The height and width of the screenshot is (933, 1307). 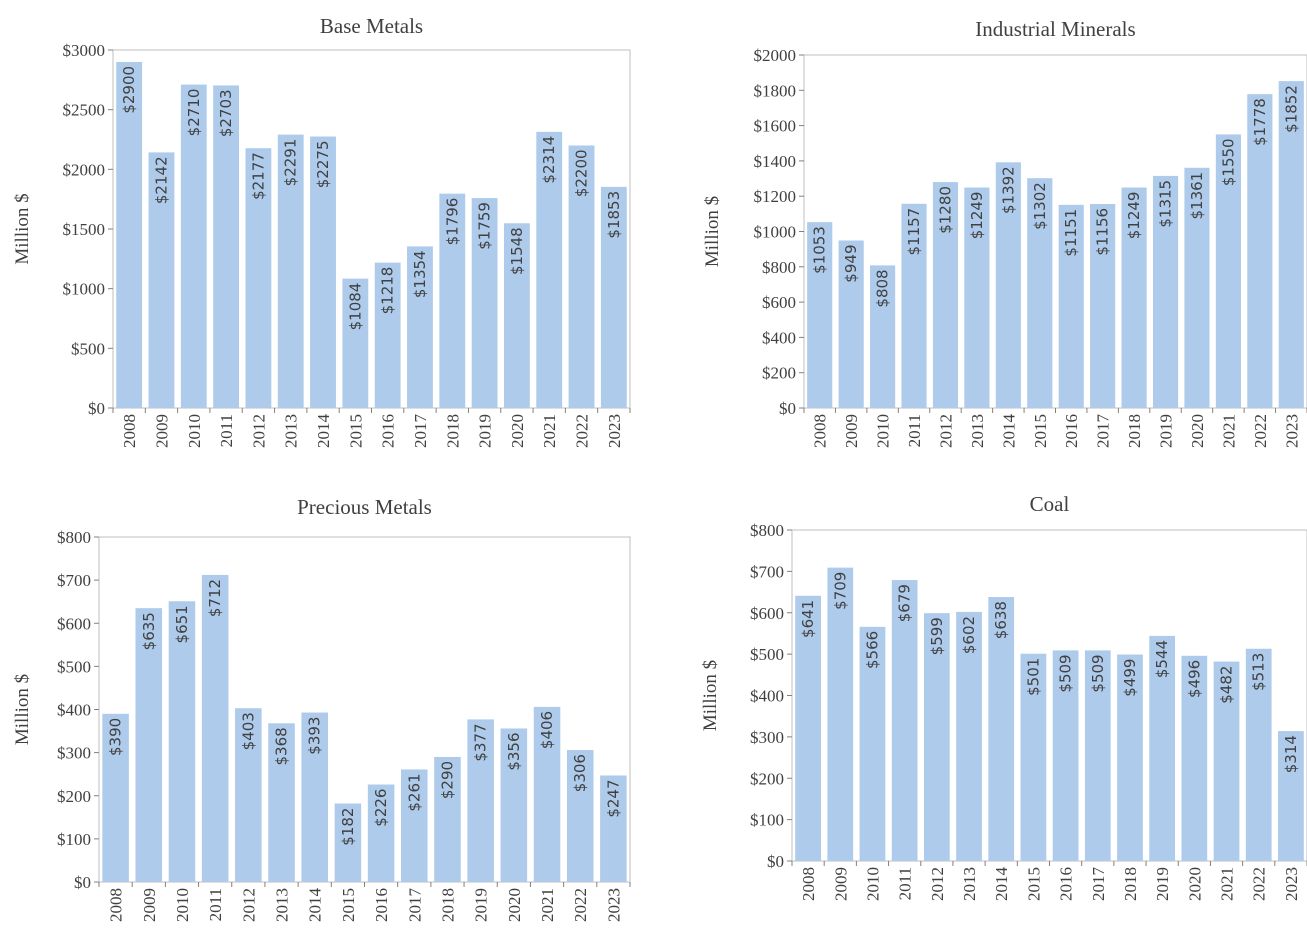 I want to click on coal-data-label: $513, so click(x=1259, y=672).